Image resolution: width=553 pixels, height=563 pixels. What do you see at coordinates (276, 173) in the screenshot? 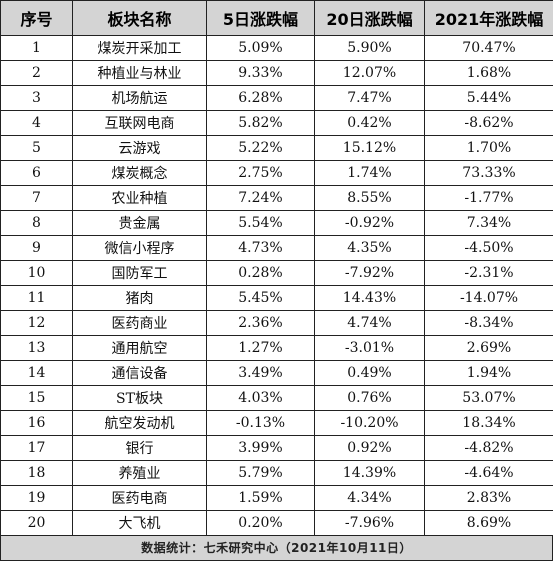
I see `table-row: 6 煤炭概念 2.75% 1.74% 73.33%` at bounding box center [276, 173].